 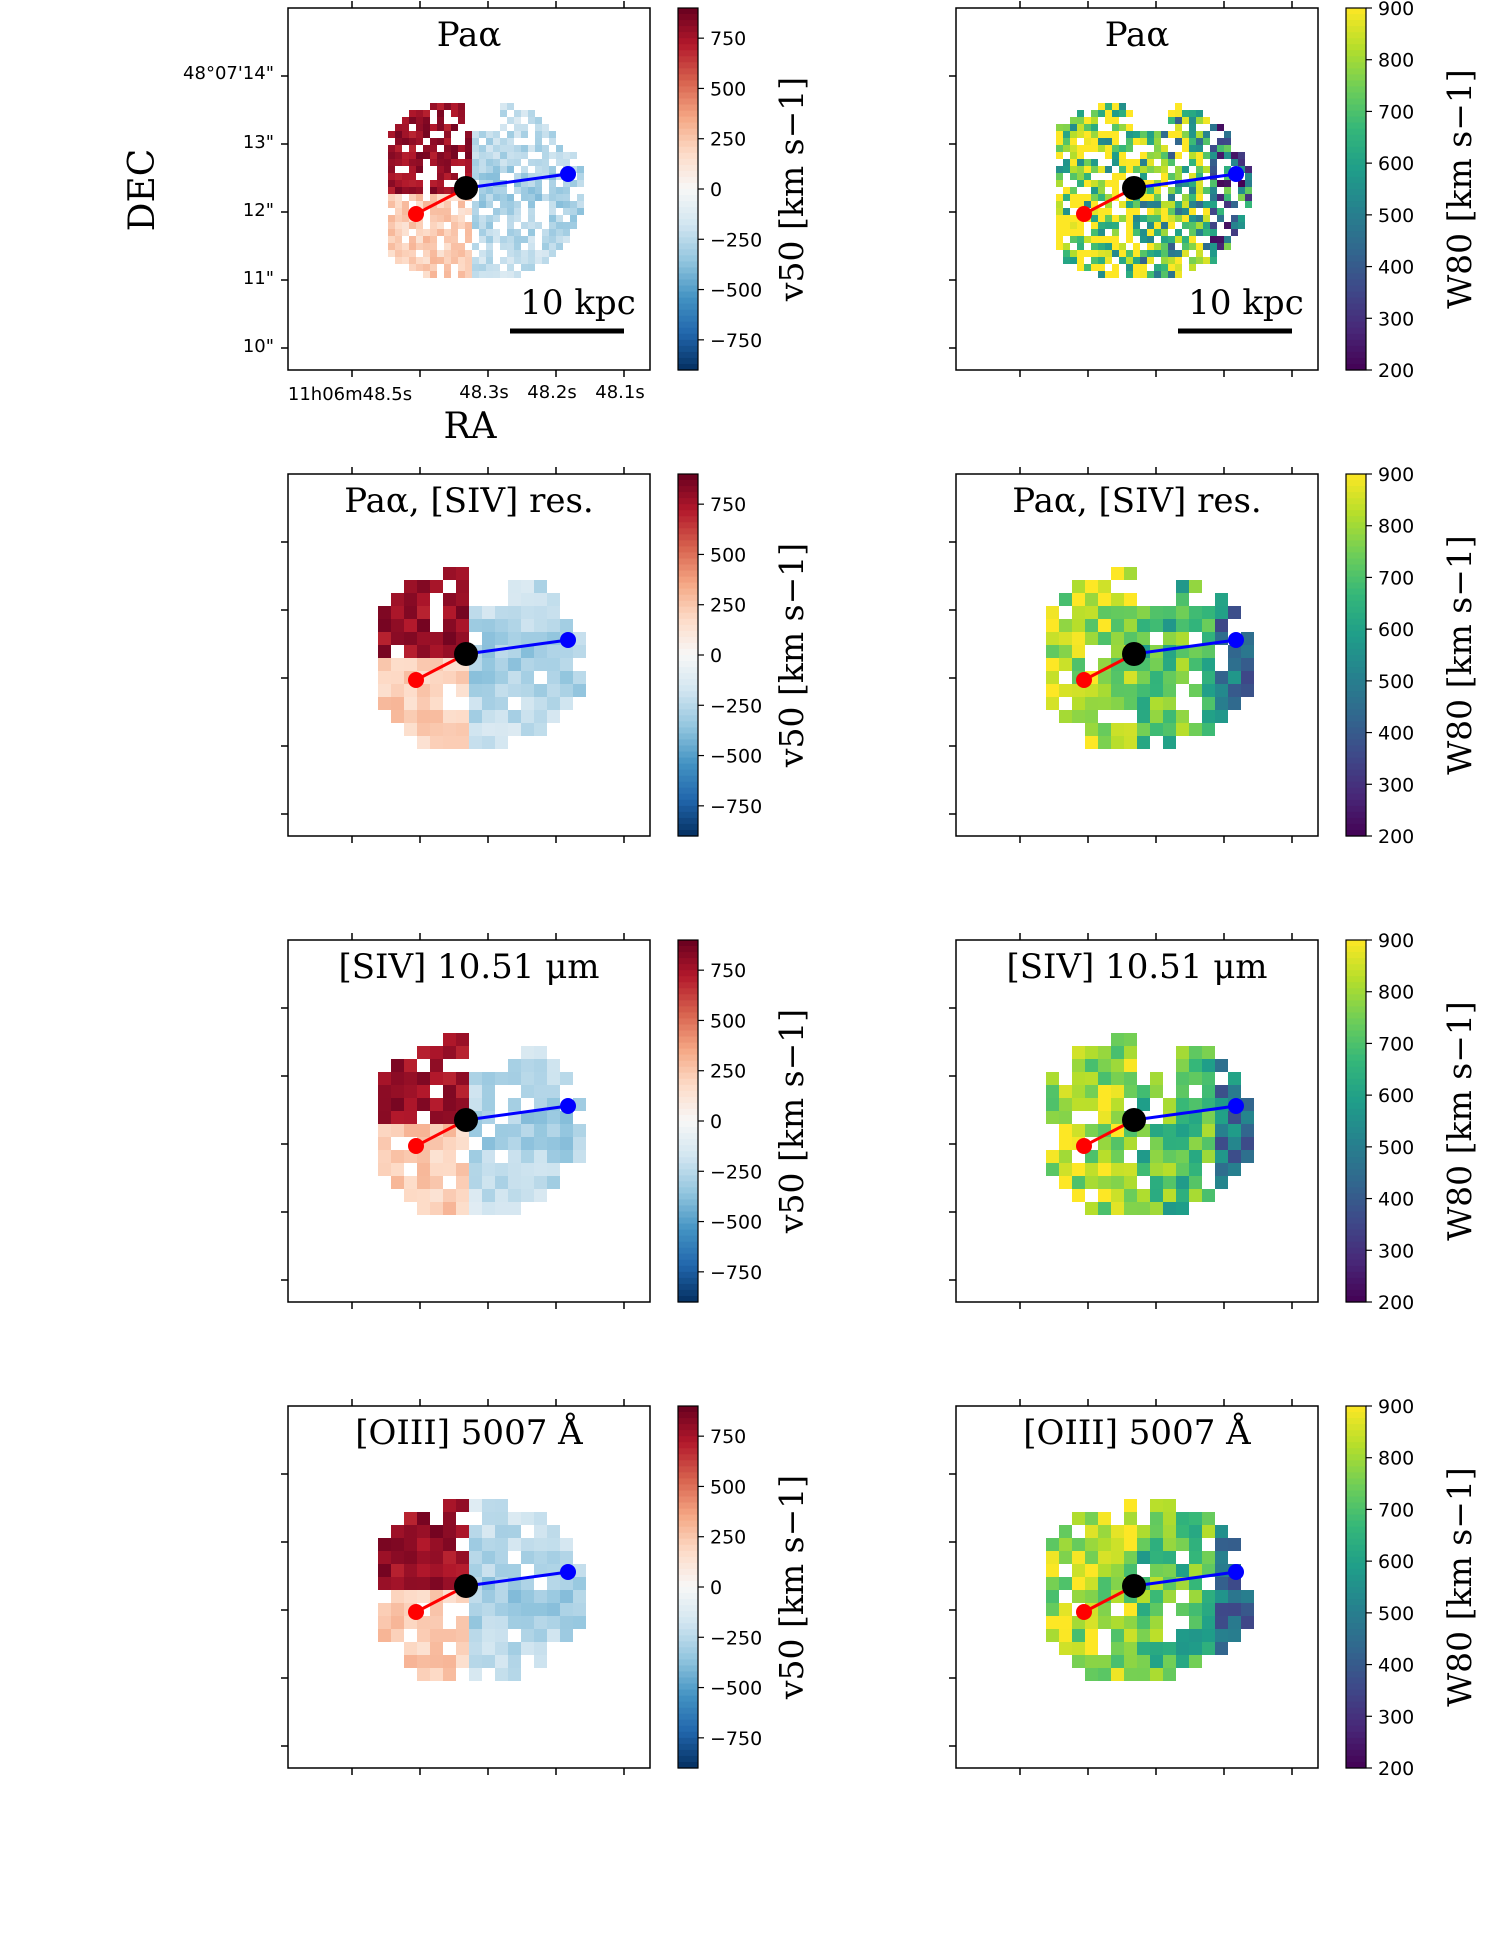 I want to click on colorbar-tick-label: 800, so click(x=1396, y=527).